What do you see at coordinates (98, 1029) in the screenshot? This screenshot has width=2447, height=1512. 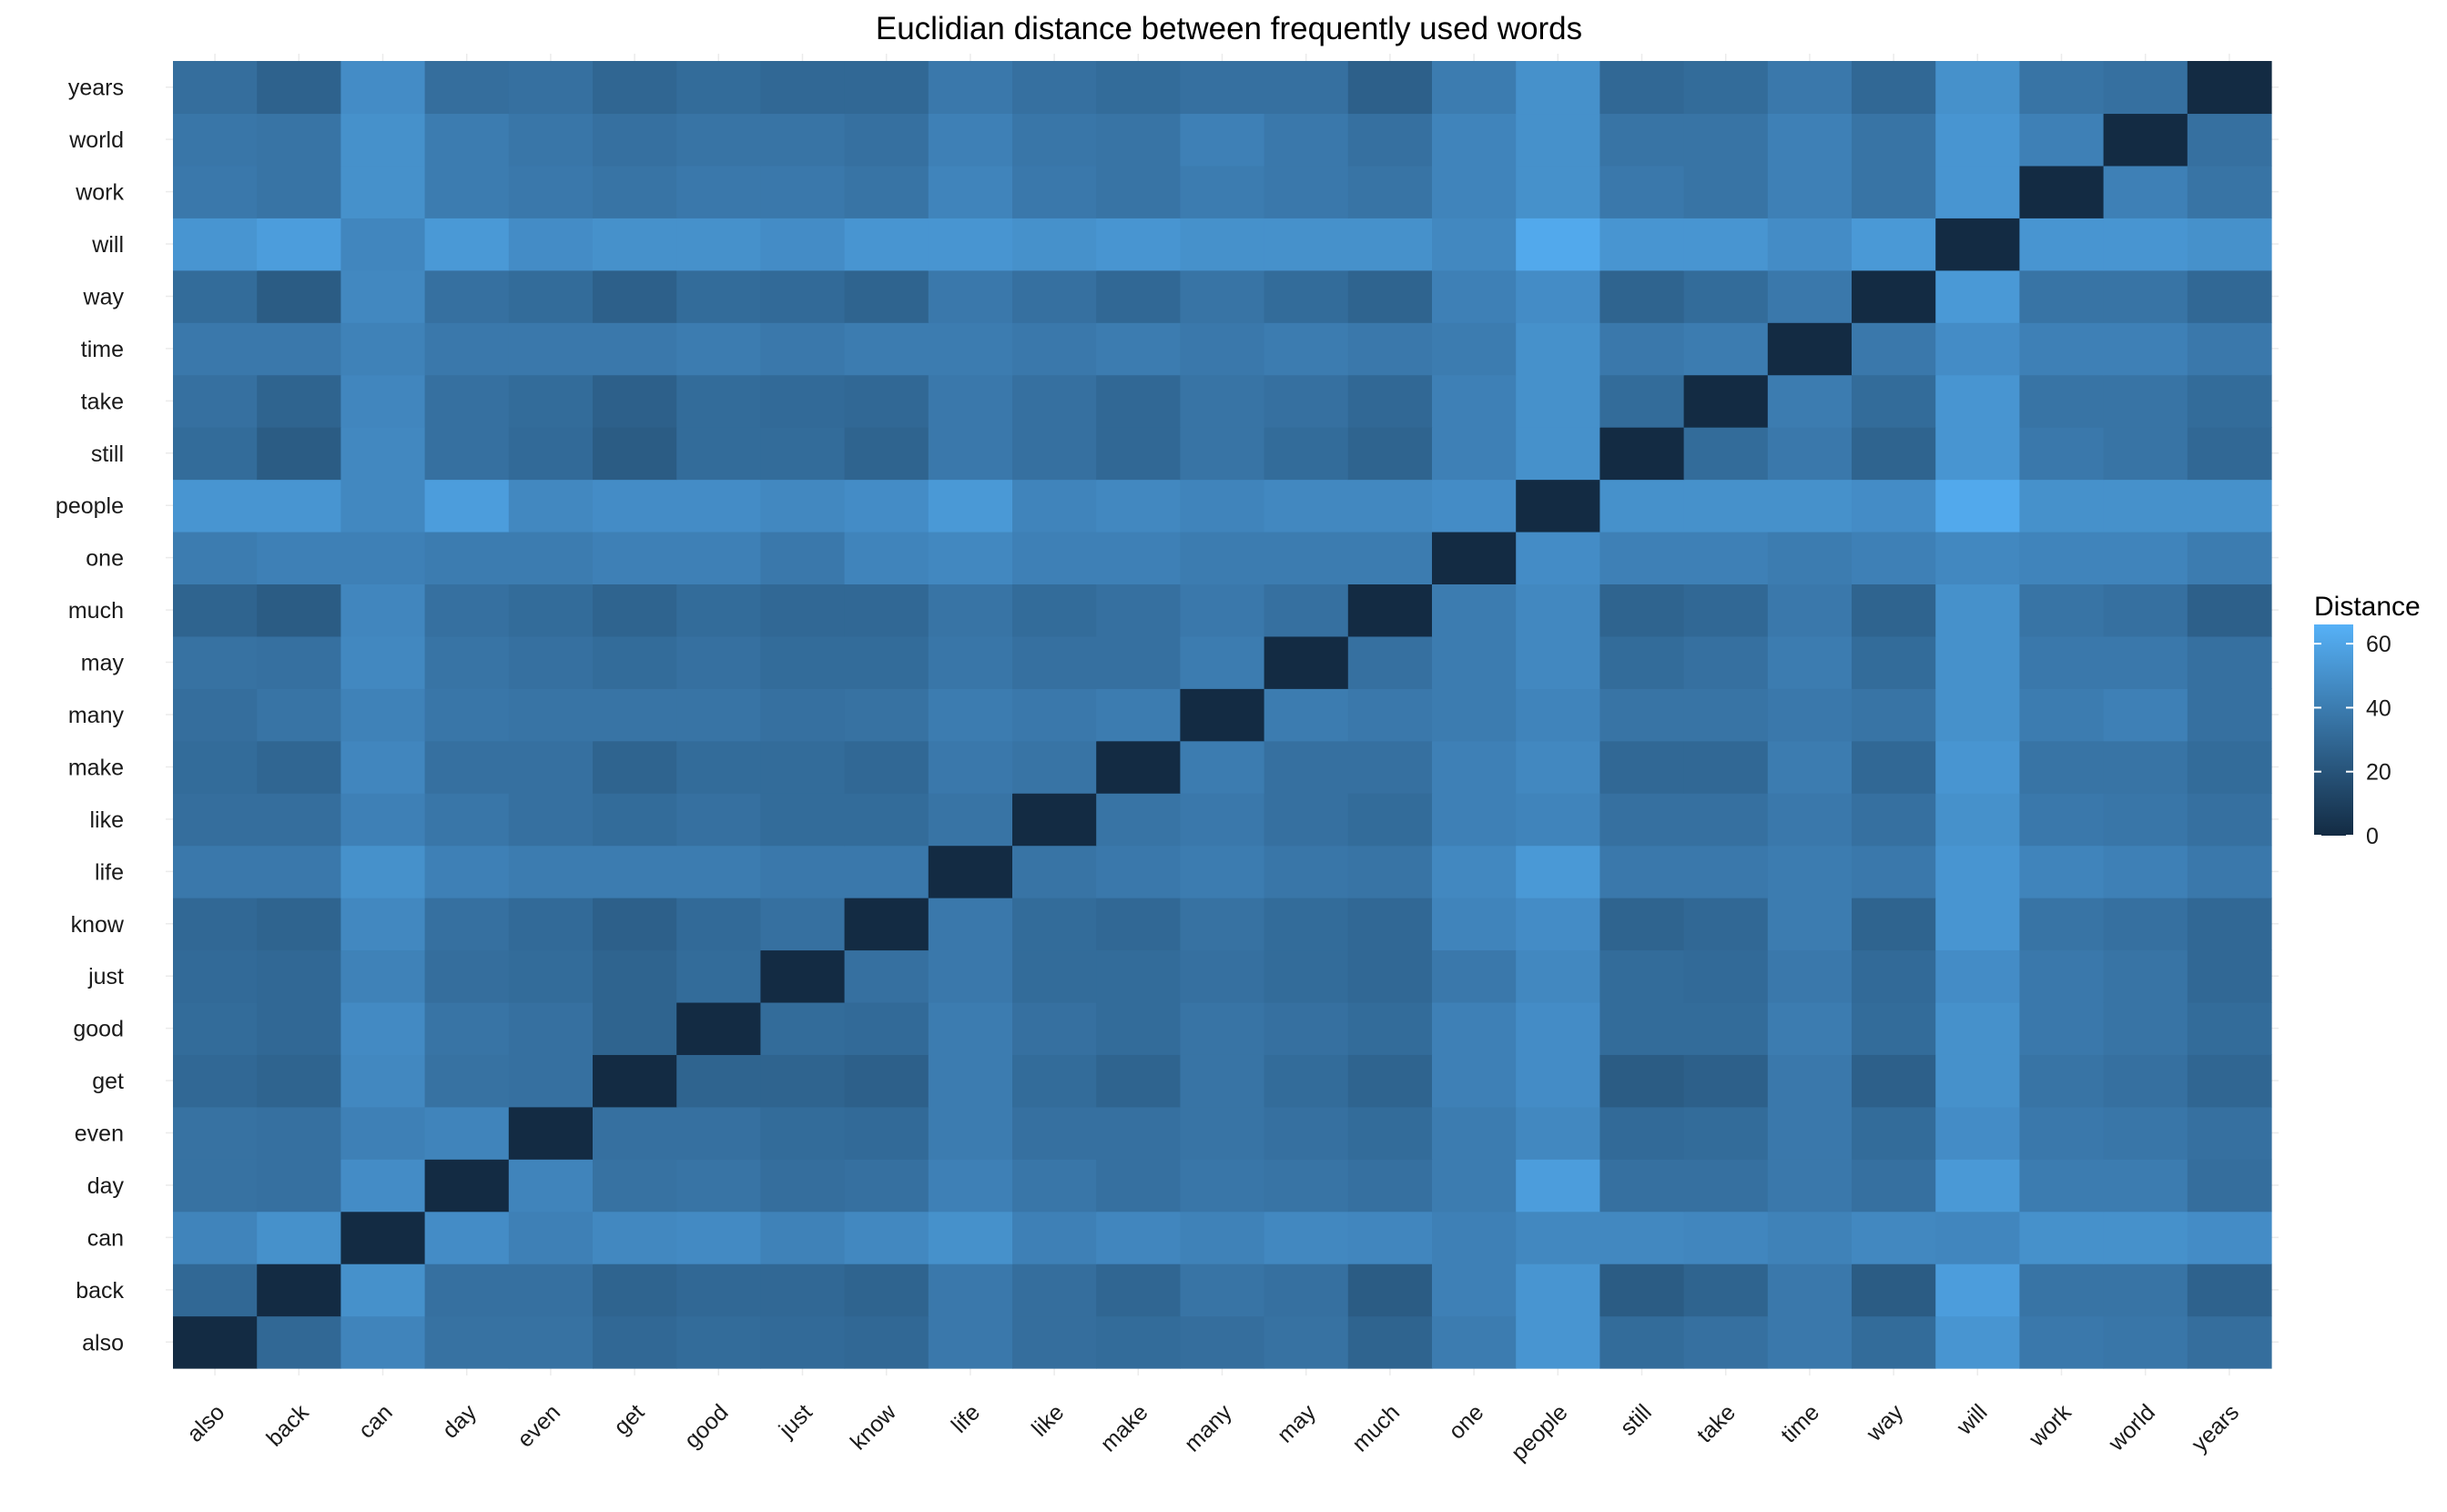 I see `y-tick-label: good` at bounding box center [98, 1029].